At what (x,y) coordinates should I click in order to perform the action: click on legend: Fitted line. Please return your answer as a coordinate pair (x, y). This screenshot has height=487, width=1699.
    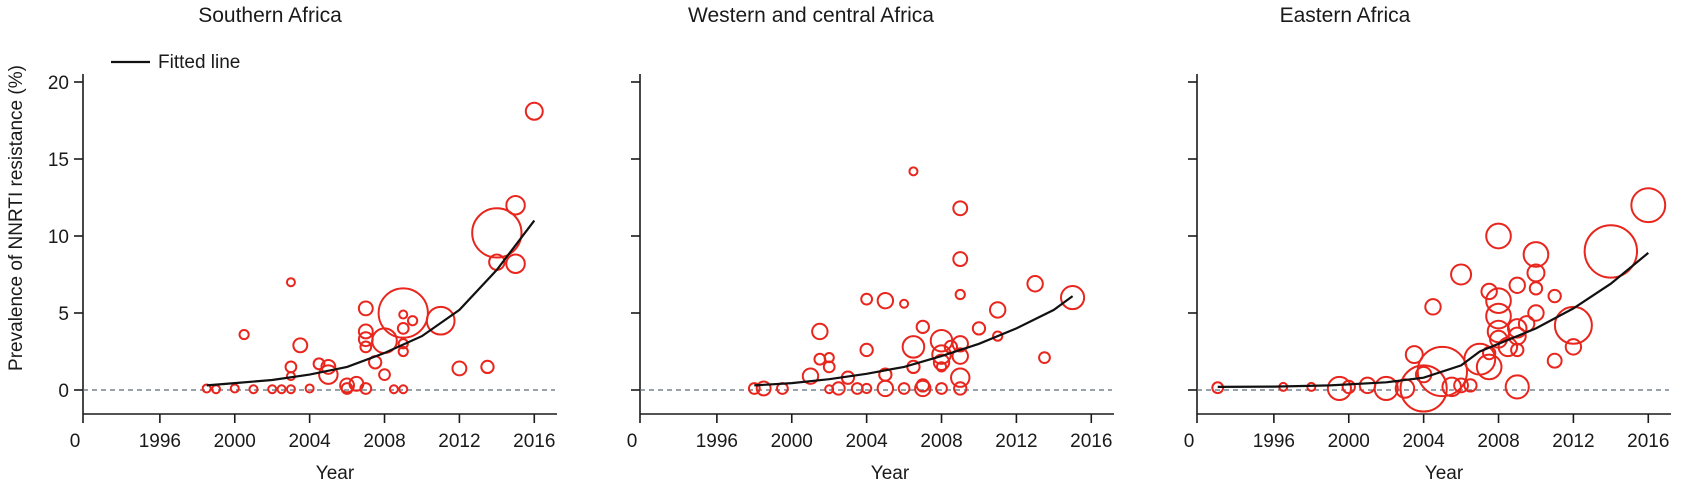
    Looking at the image, I should click on (175, 62).